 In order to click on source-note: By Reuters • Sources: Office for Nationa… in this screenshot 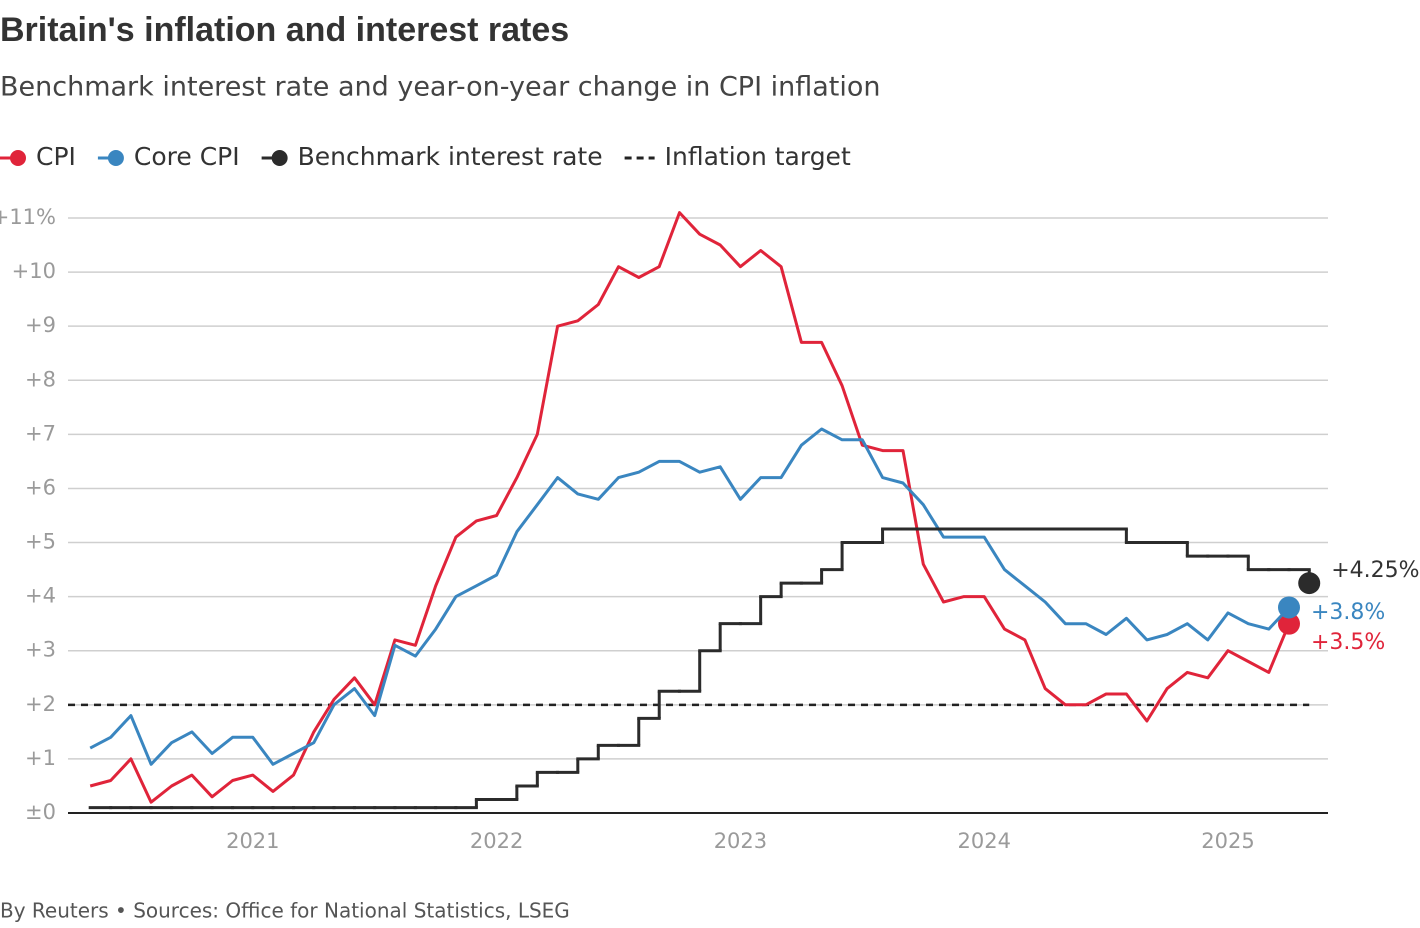, I will do `click(285, 911)`.